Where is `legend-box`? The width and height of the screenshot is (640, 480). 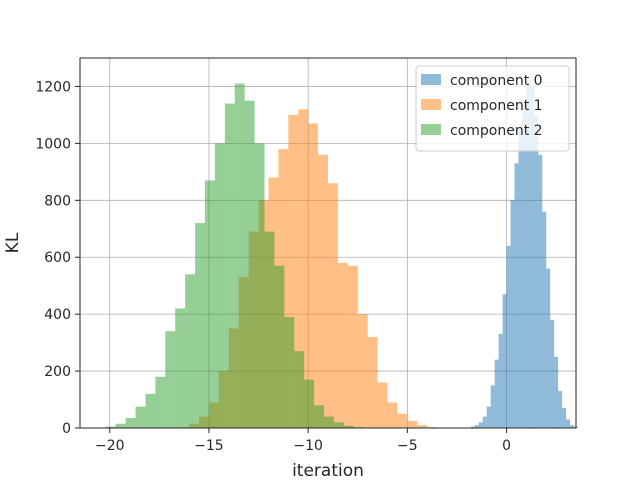 legend-box is located at coordinates (492, 108).